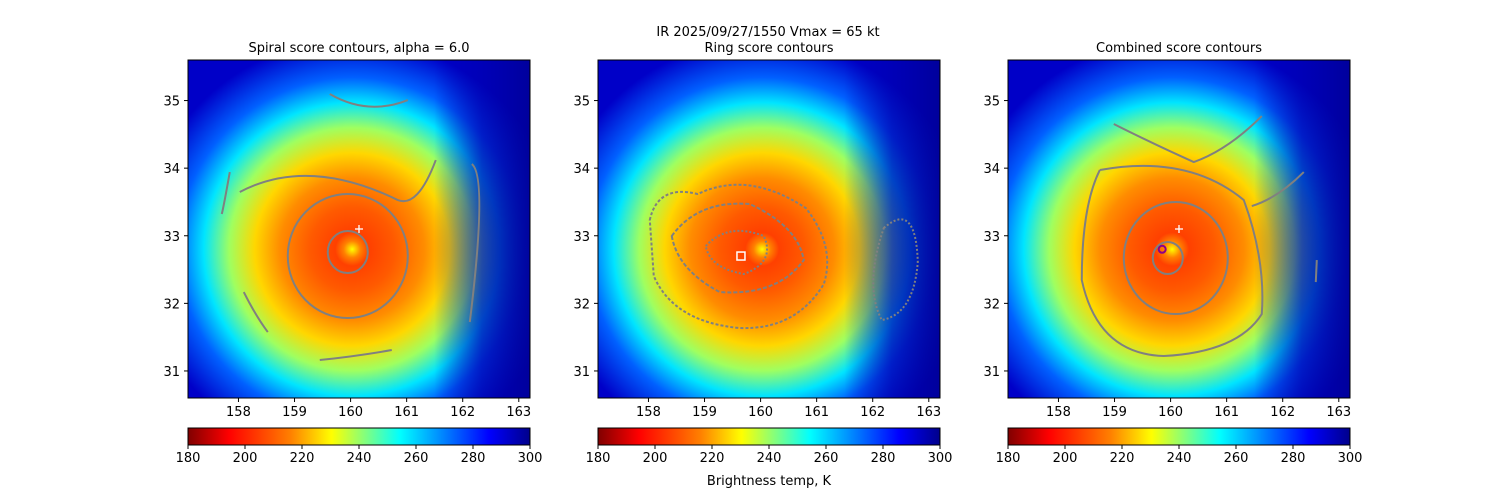 The height and width of the screenshot is (504, 1500). I want to click on colorbar: 180 200 220 240 260 280 300 Brightness temp, K, so click(769, 458).